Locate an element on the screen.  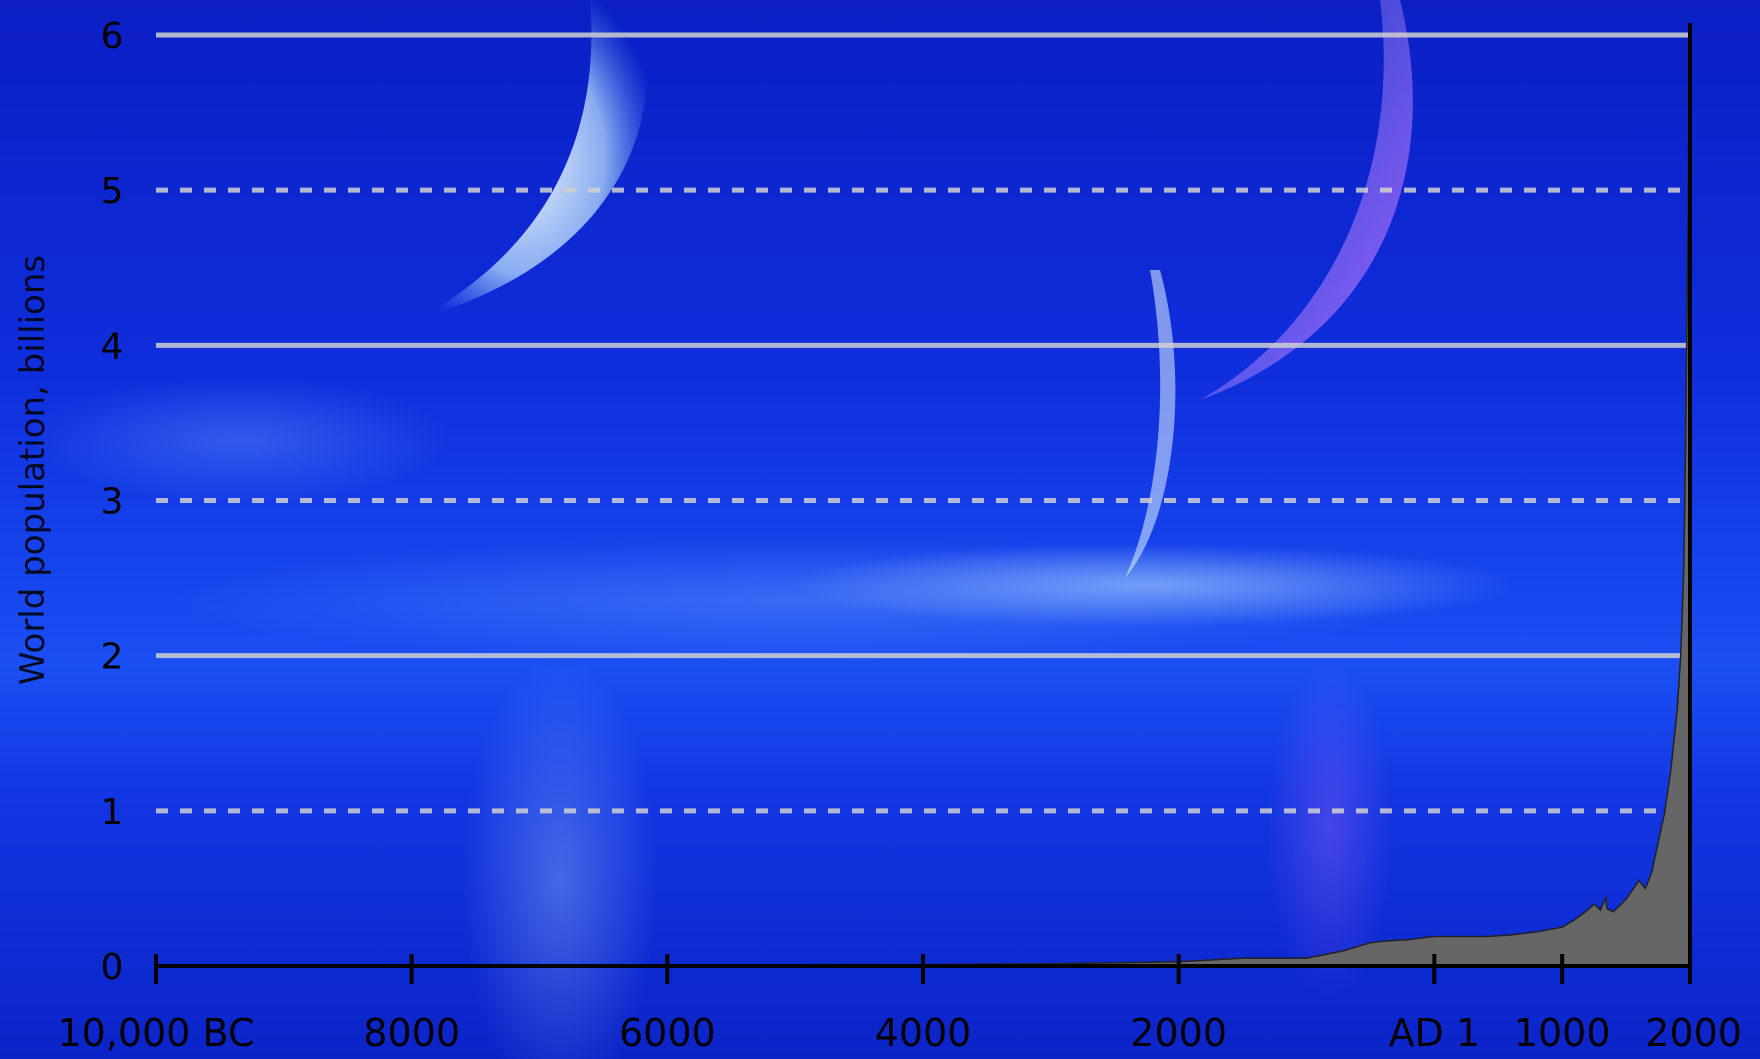
y-tick-label: 3 is located at coordinates (112, 502).